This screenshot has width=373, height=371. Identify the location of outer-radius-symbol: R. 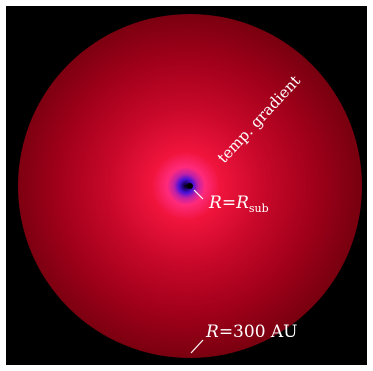
(212, 332).